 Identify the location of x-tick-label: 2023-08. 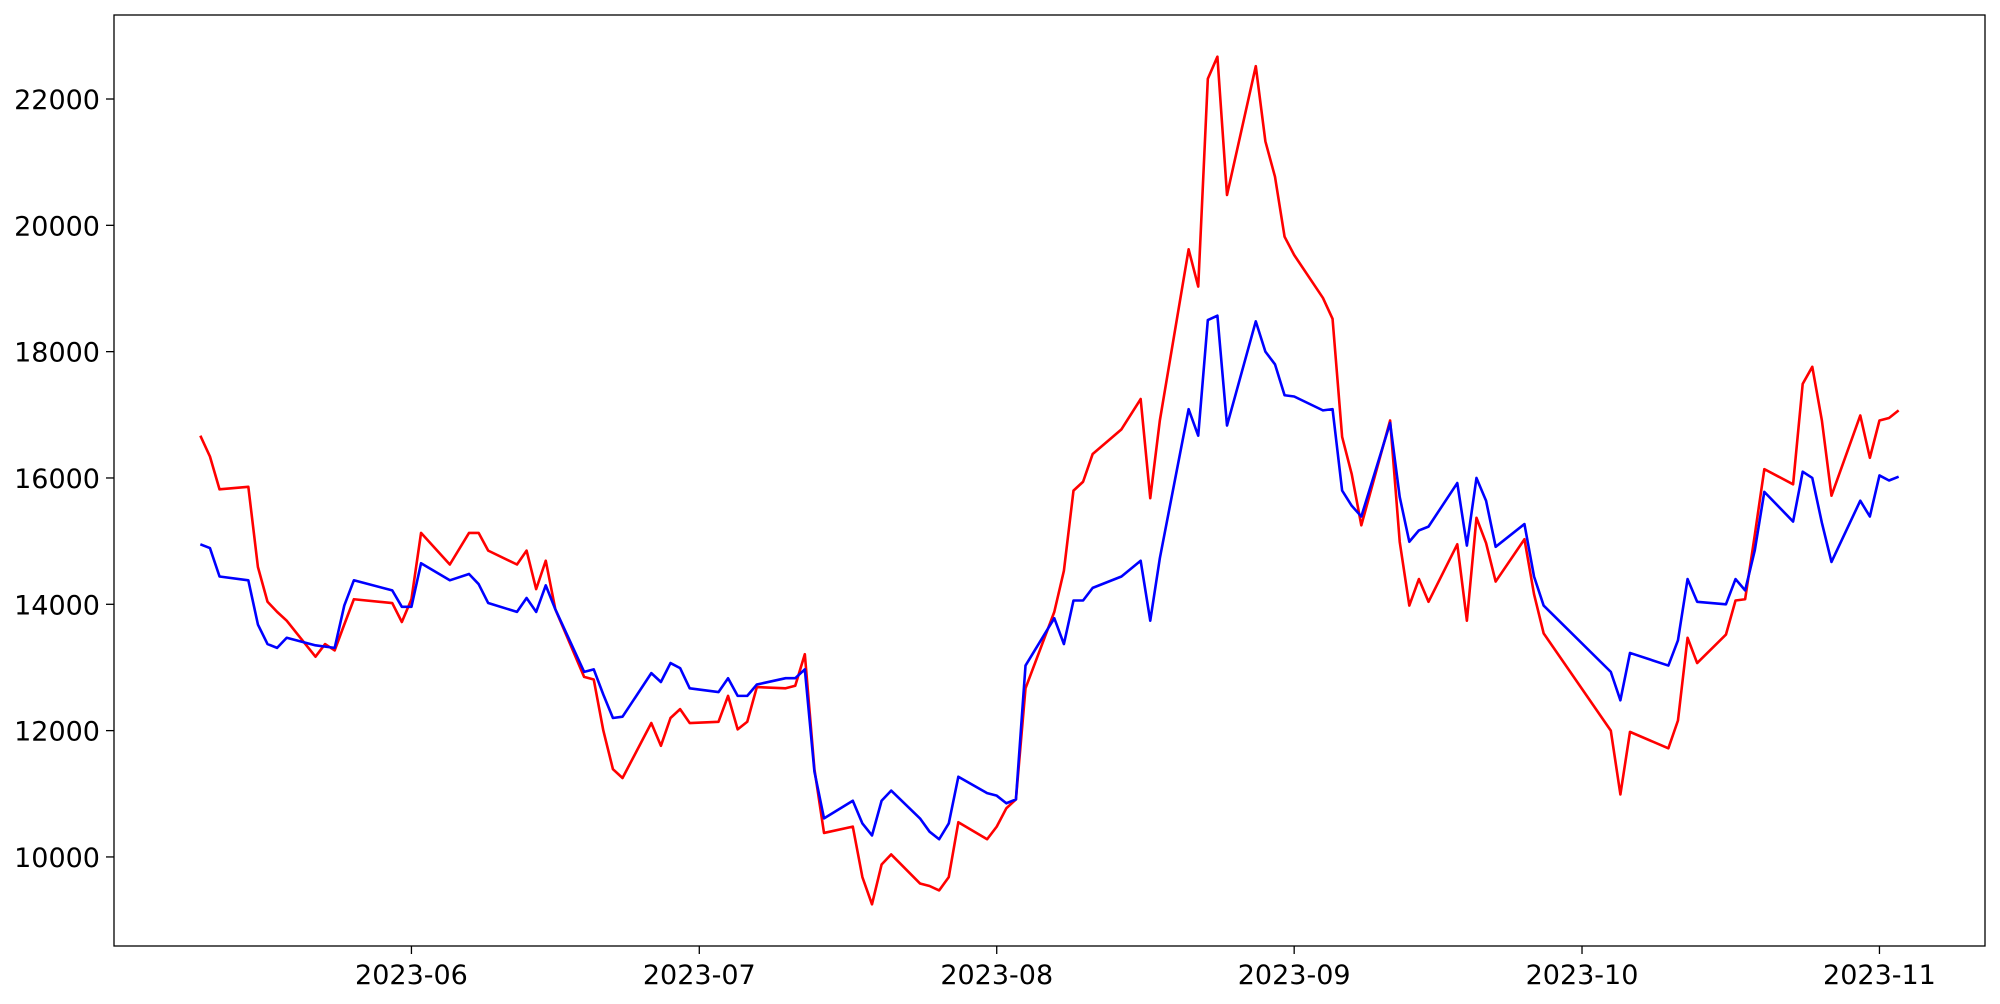
(996, 975).